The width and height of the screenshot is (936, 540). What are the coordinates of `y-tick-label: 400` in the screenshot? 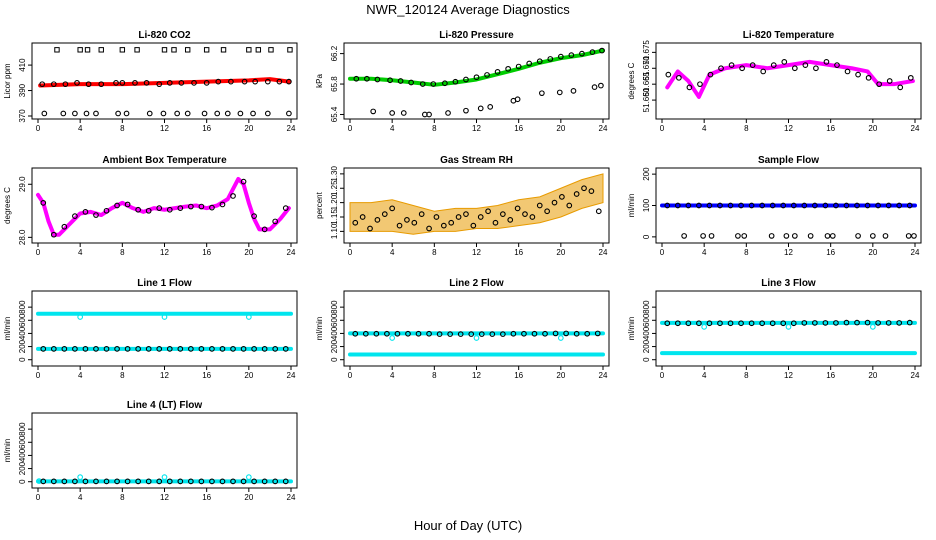 It's located at (646, 333).